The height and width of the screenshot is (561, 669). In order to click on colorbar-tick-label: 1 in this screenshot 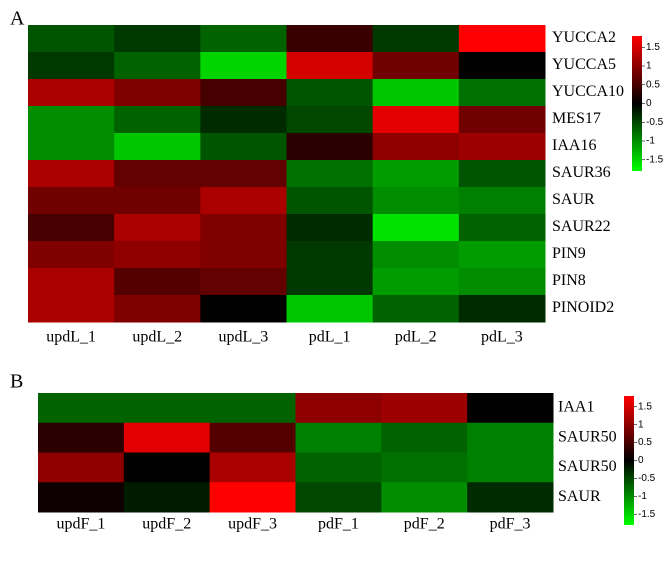, I will do `click(649, 66)`.